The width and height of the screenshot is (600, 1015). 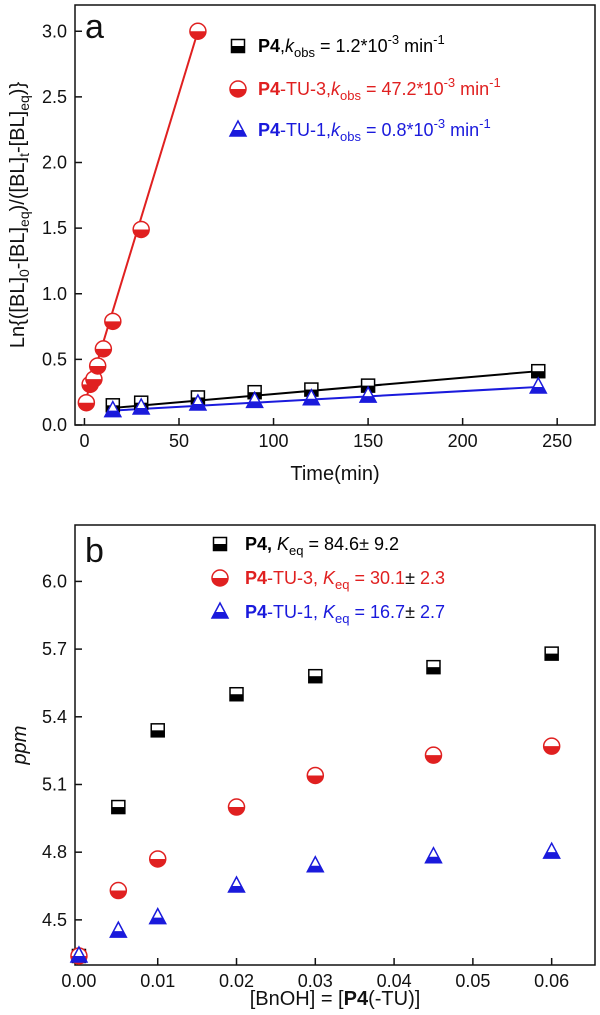 What do you see at coordinates (94, 27) in the screenshot?
I see `panel-a-letter: a` at bounding box center [94, 27].